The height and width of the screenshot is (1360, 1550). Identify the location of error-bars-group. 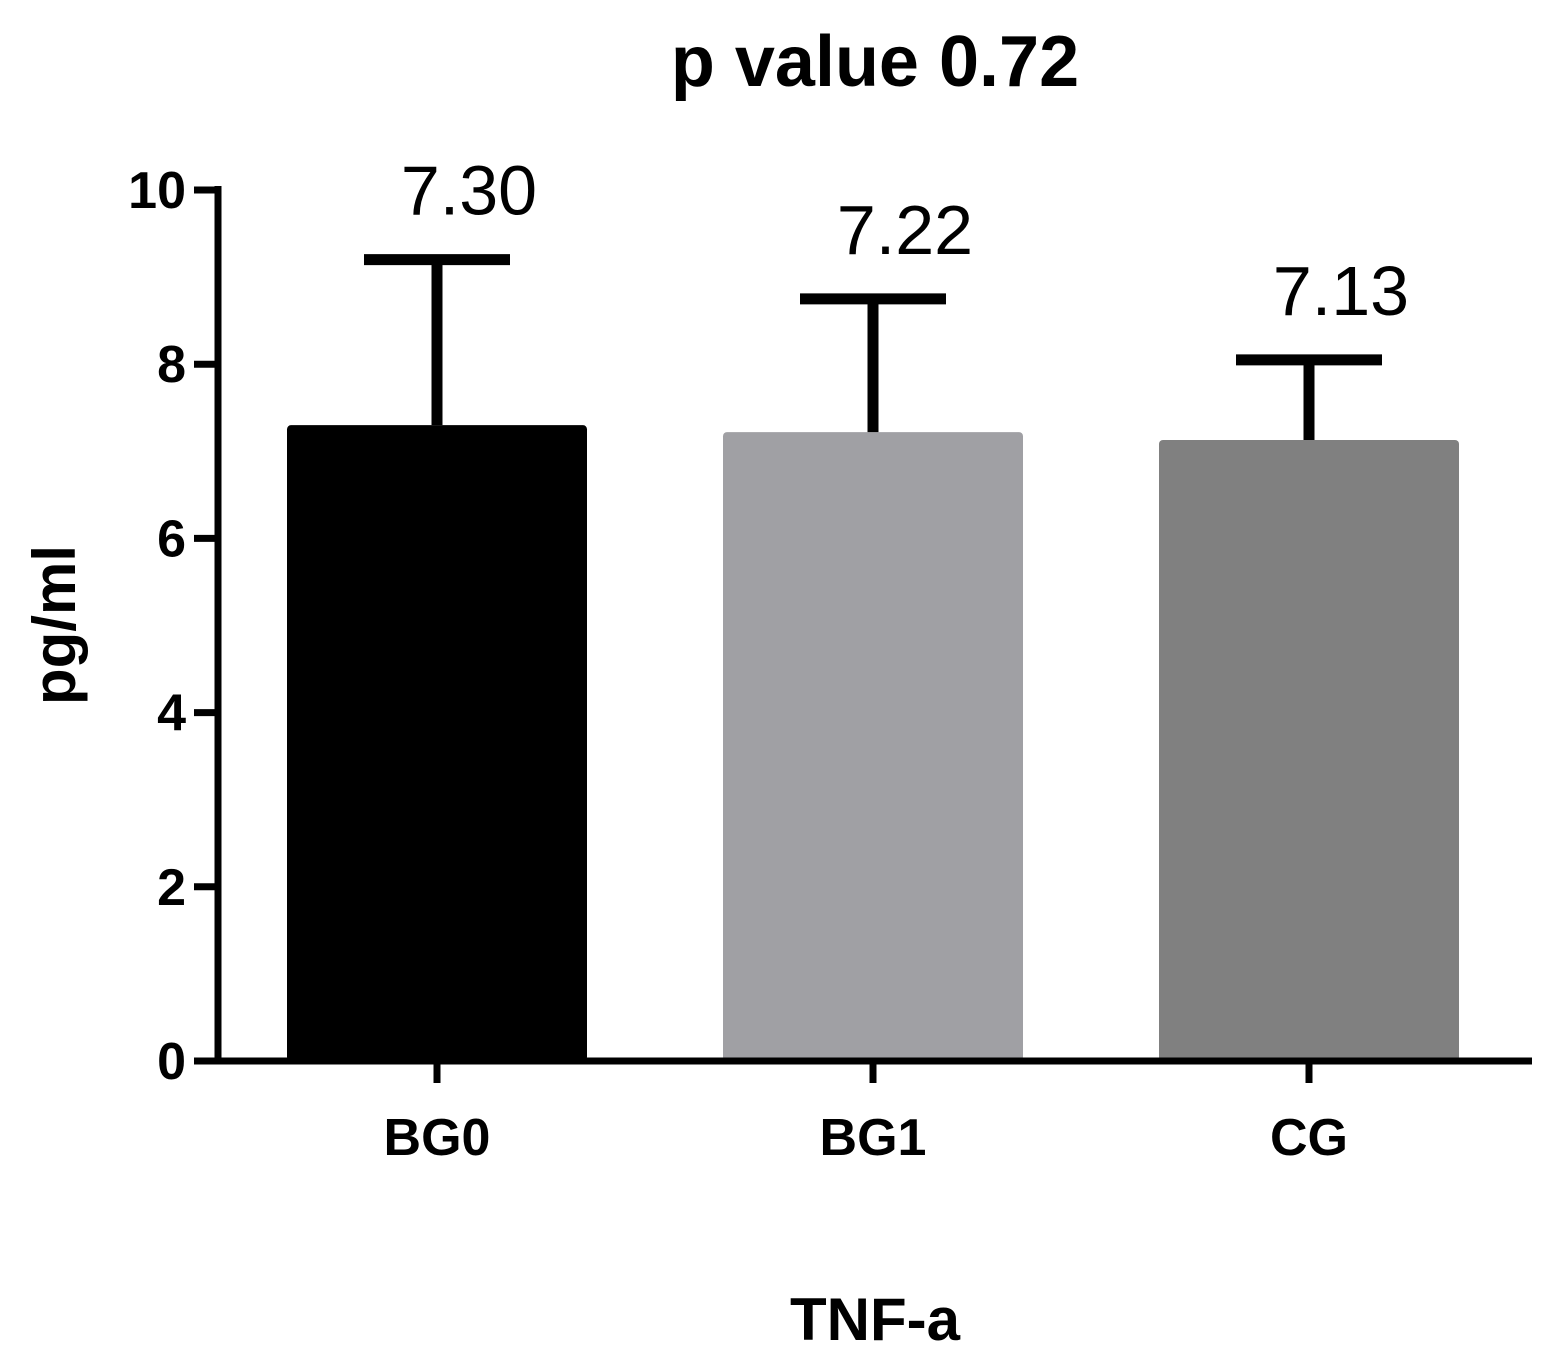
(873, 347).